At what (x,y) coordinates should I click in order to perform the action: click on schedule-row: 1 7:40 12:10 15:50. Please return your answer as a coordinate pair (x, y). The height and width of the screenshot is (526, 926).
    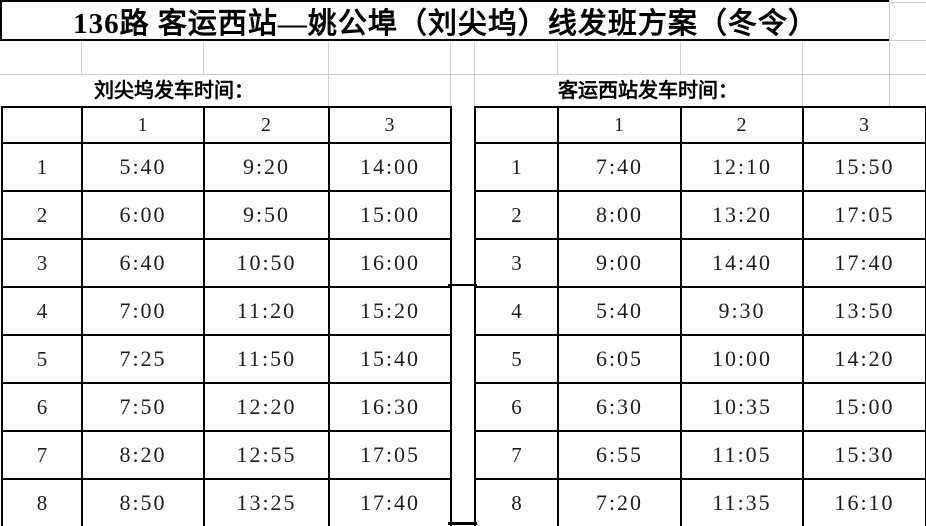
    Looking at the image, I should click on (700, 167).